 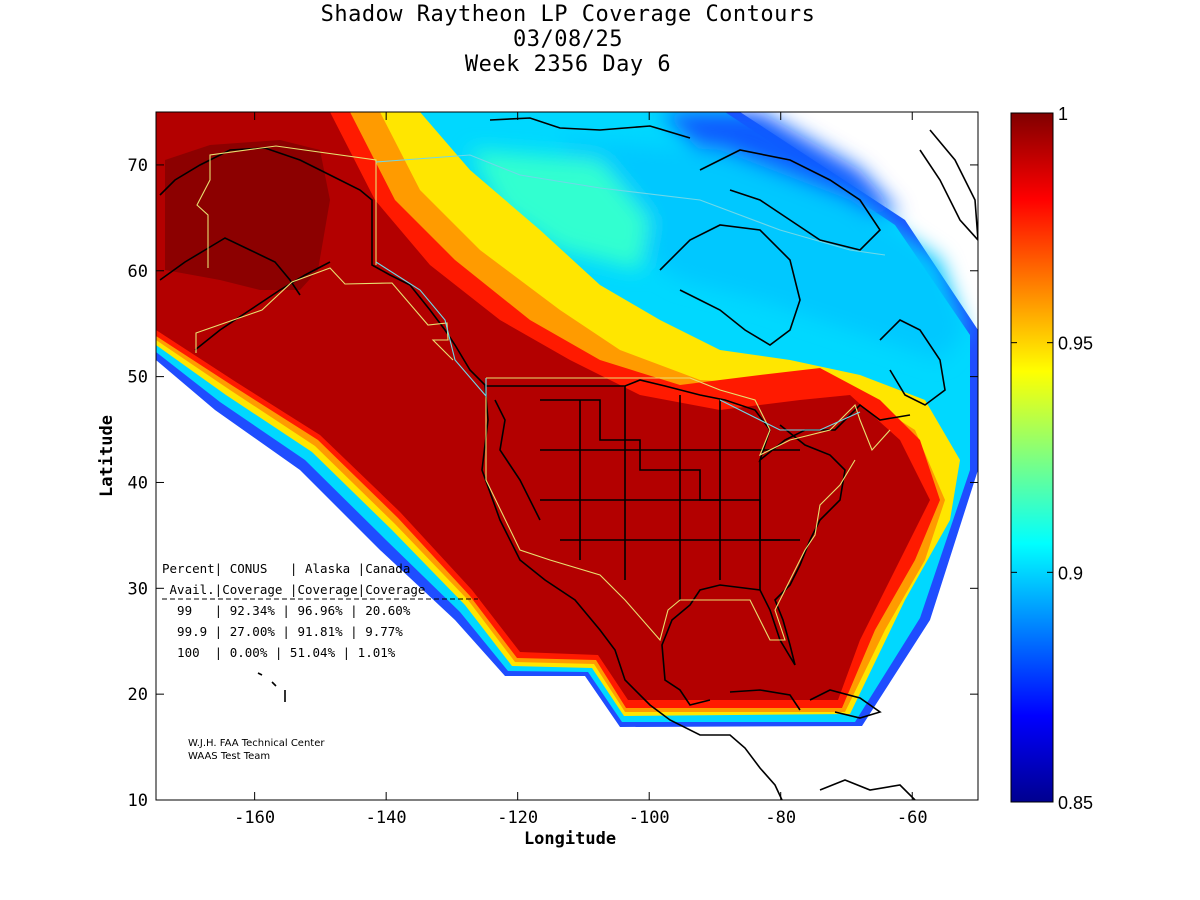 What do you see at coordinates (1032, 457) in the screenshot?
I see `colorbar` at bounding box center [1032, 457].